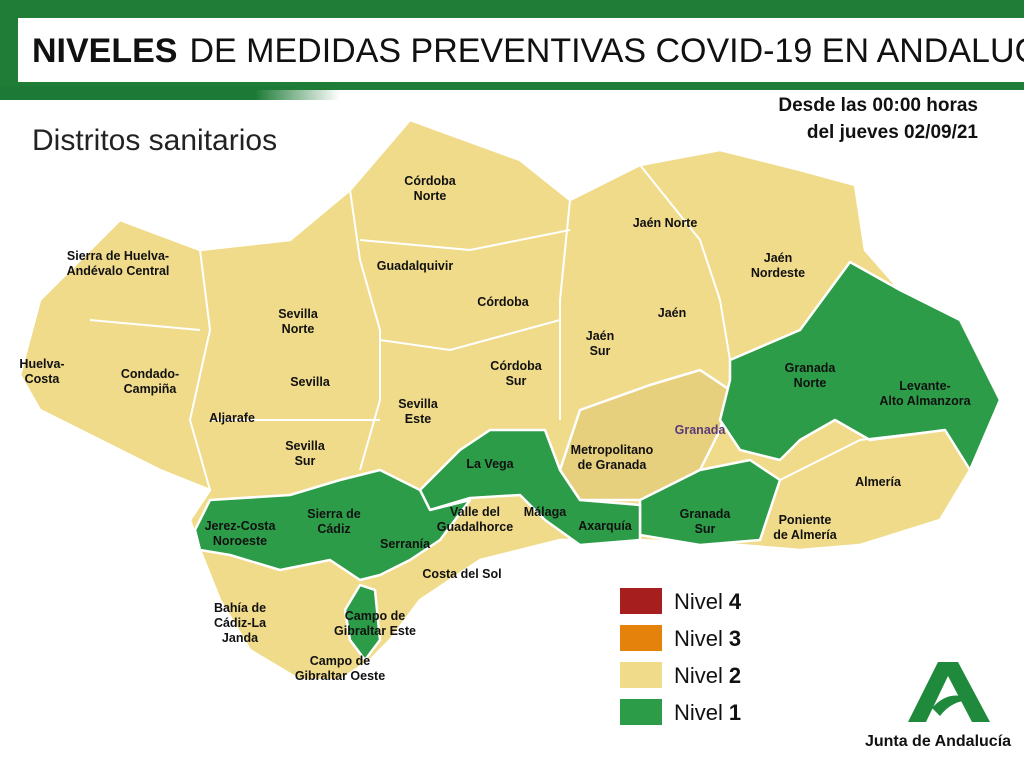 Image resolution: width=1024 pixels, height=768 pixels. Describe the element at coordinates (240, 541) in the screenshot. I see `district-label: Noroeste` at that location.